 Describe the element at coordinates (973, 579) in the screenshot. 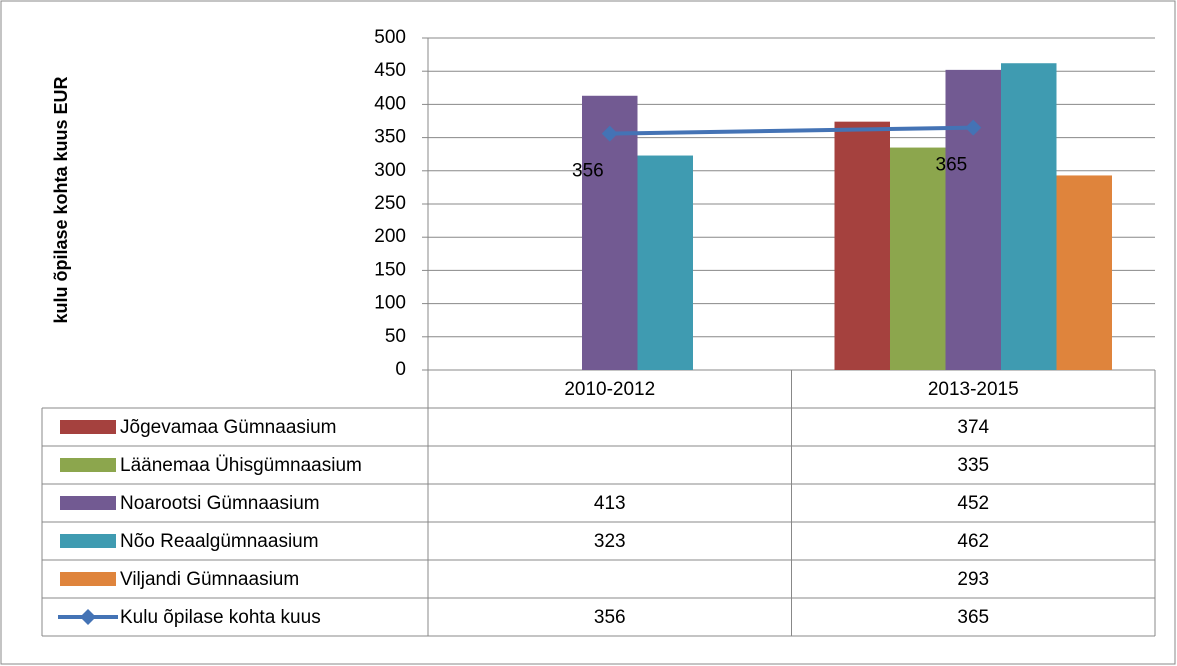

I see `table-value: 293` at that location.